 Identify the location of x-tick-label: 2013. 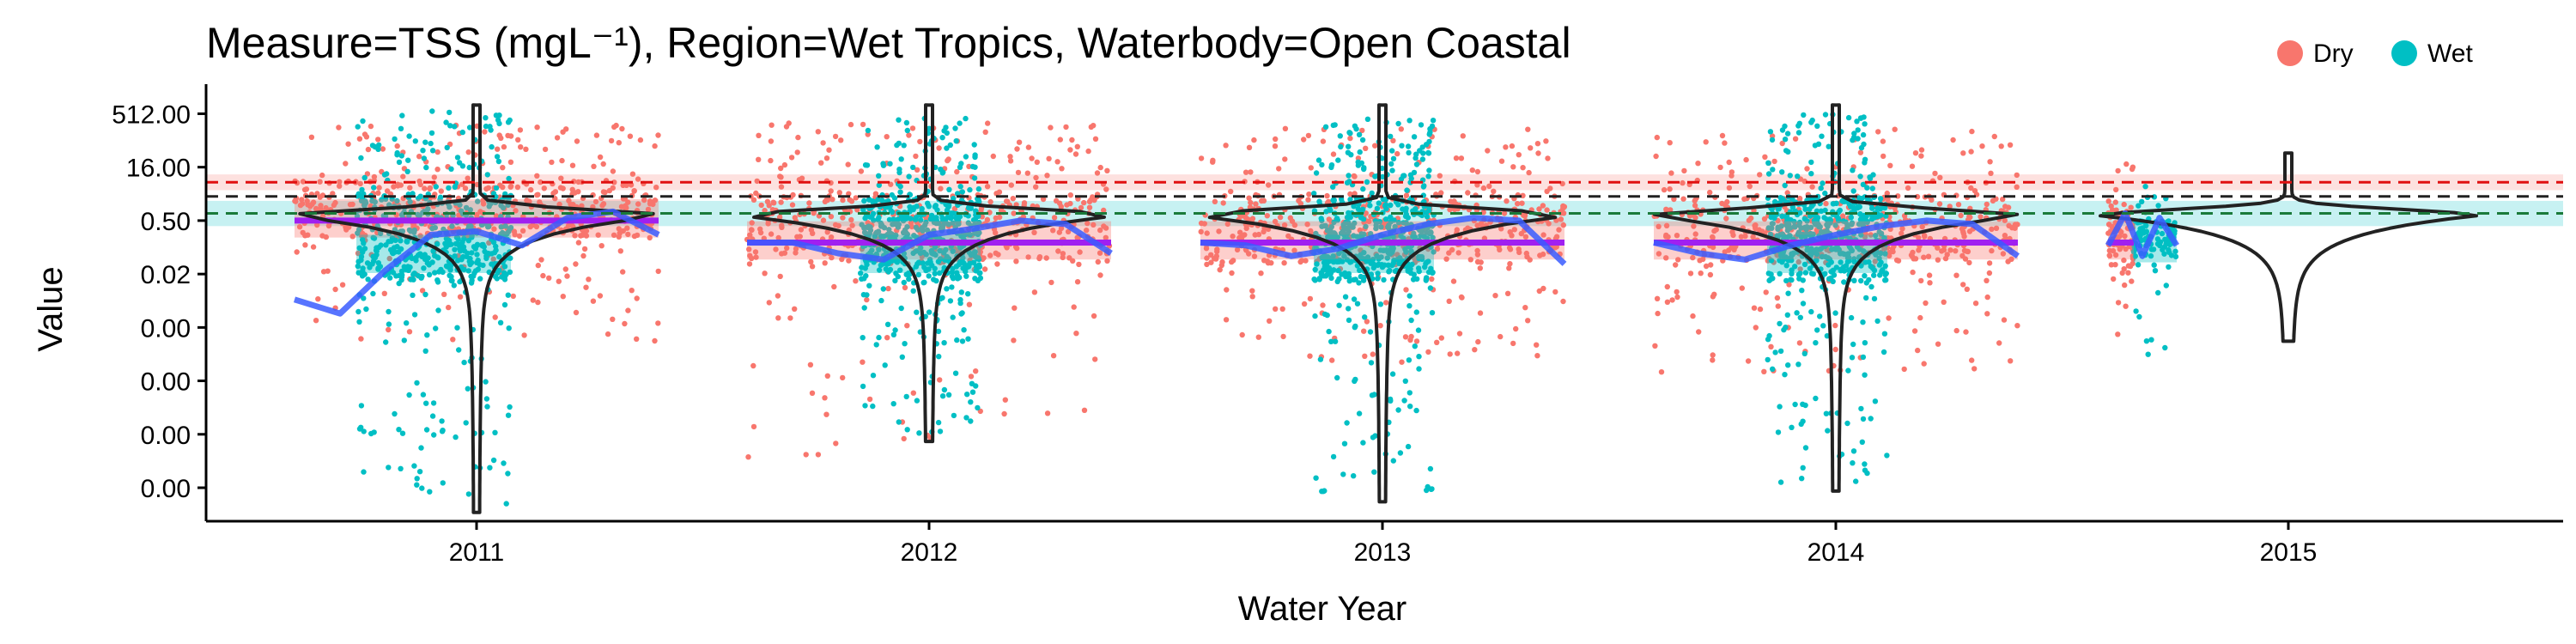
(1383, 552).